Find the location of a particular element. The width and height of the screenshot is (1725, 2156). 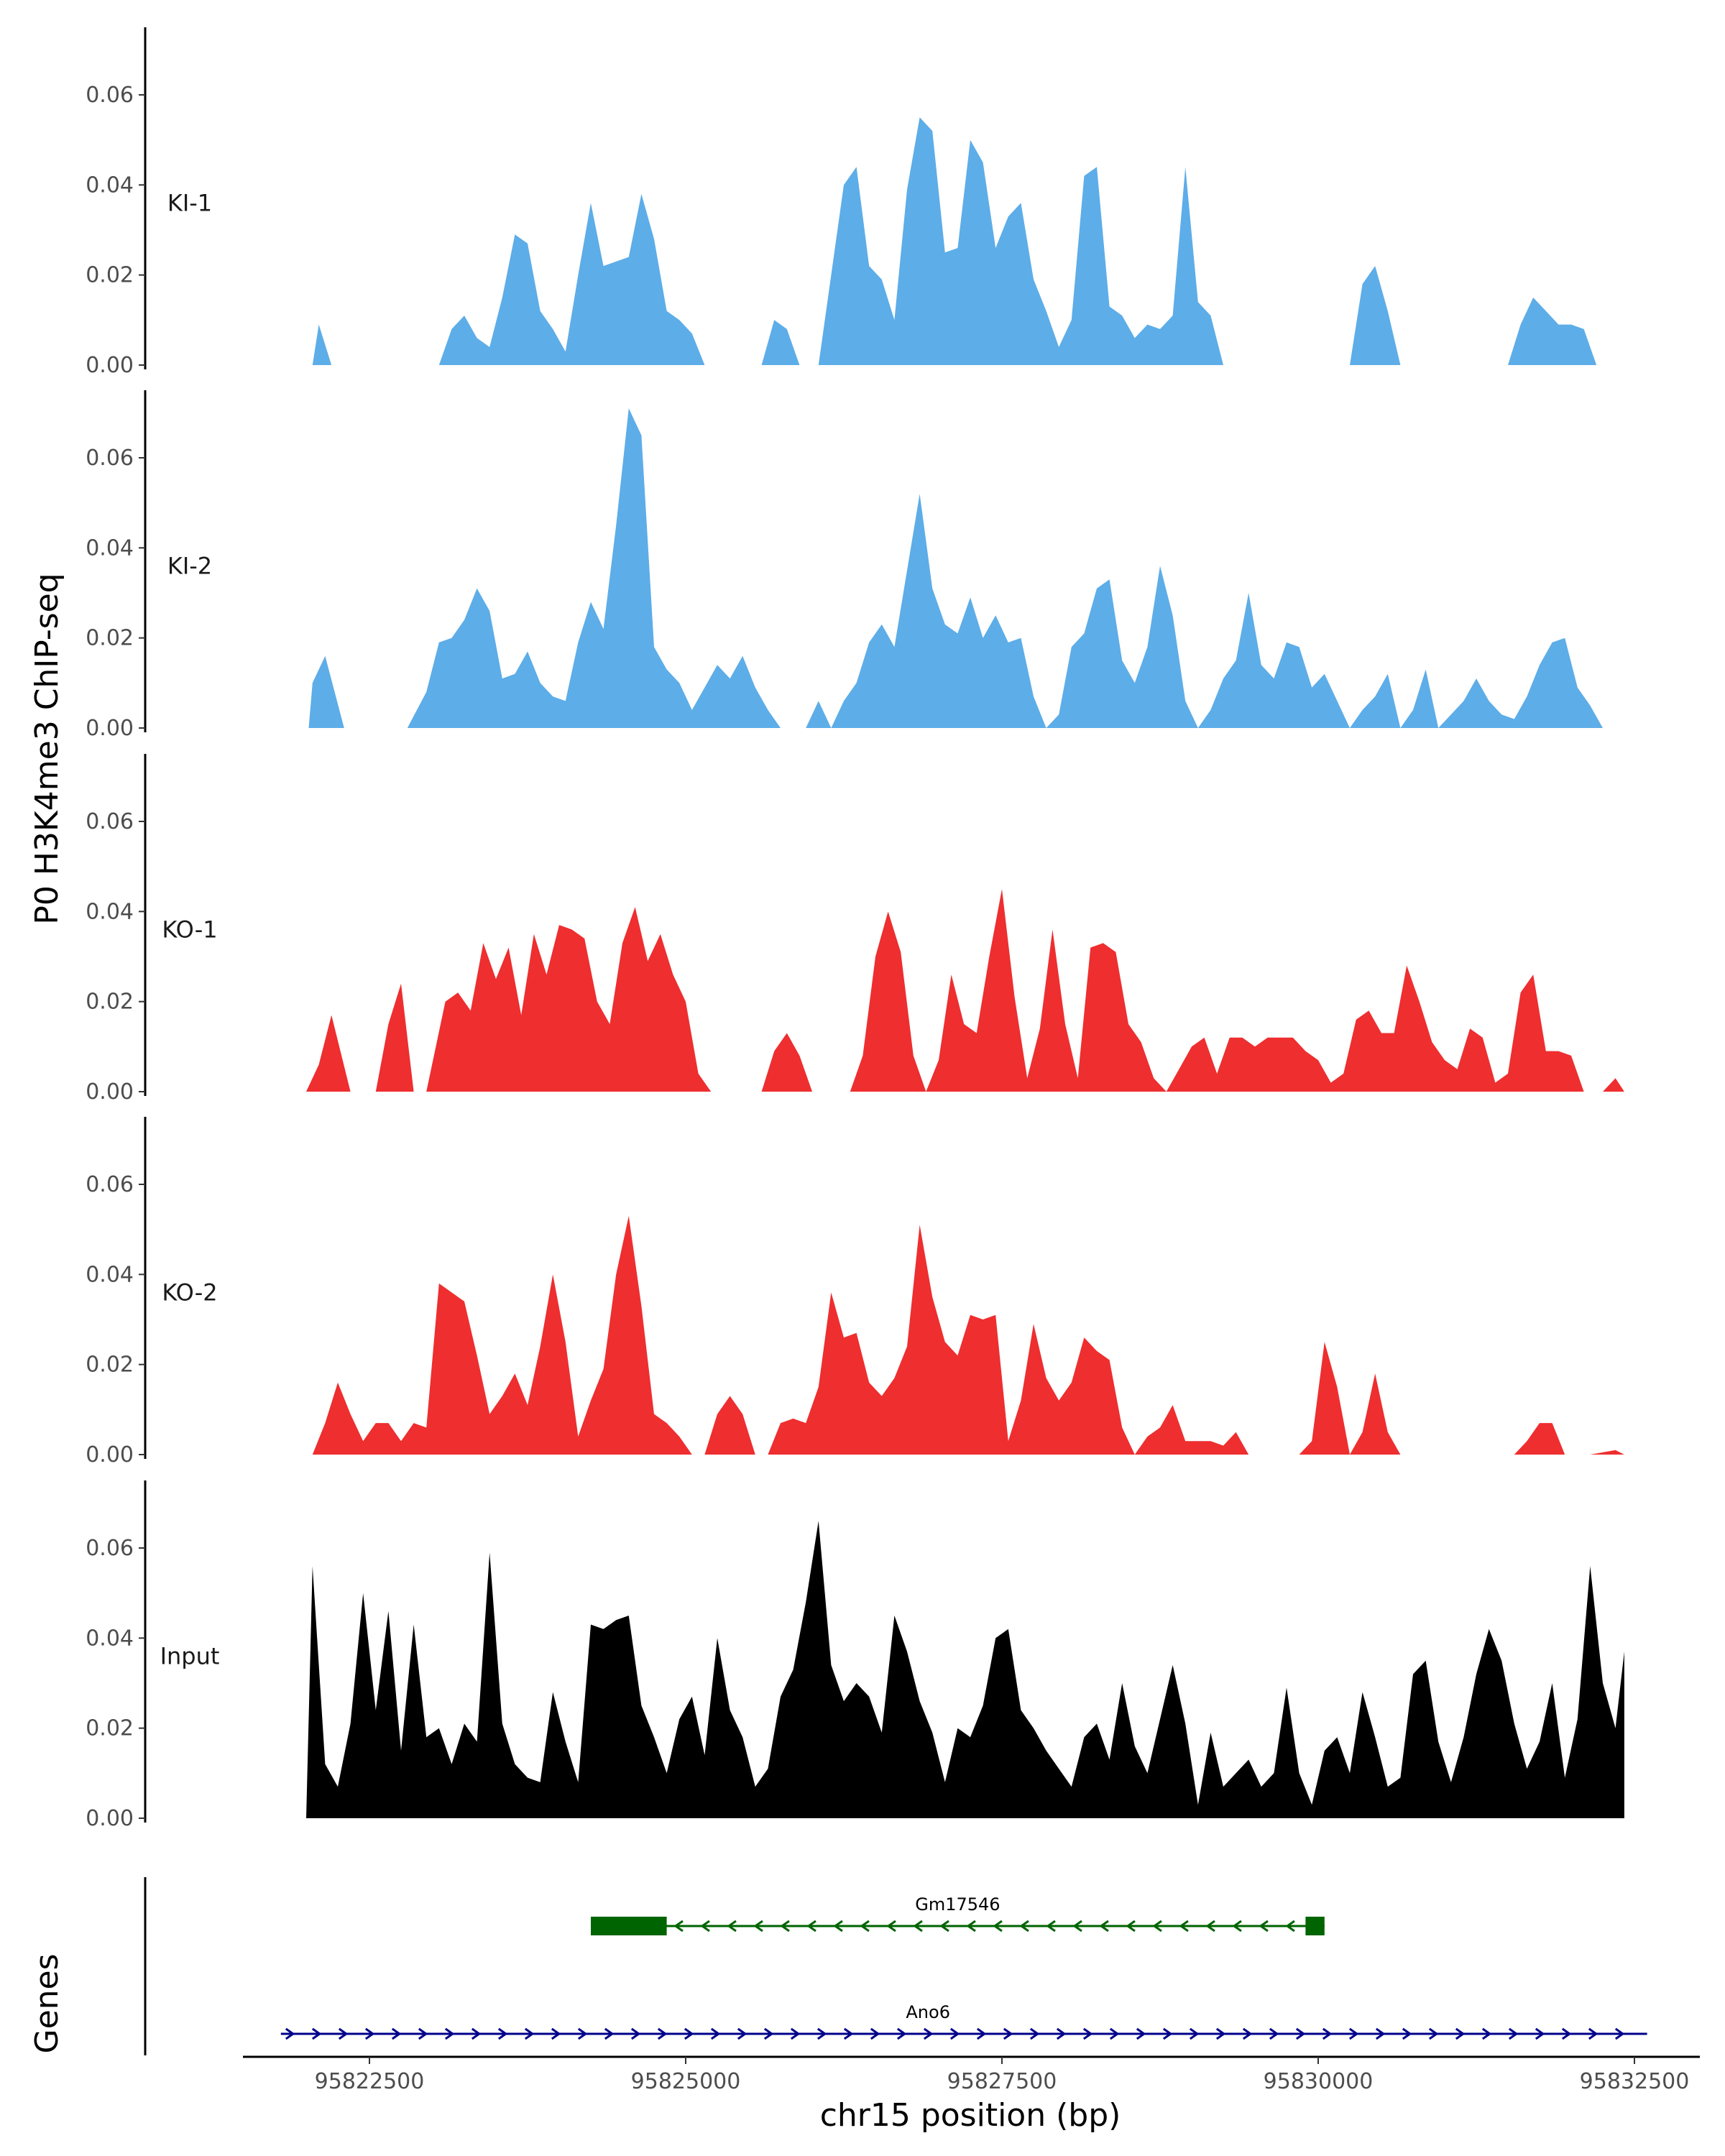

track-label-ki-1: KI-1 is located at coordinates (189, 203).